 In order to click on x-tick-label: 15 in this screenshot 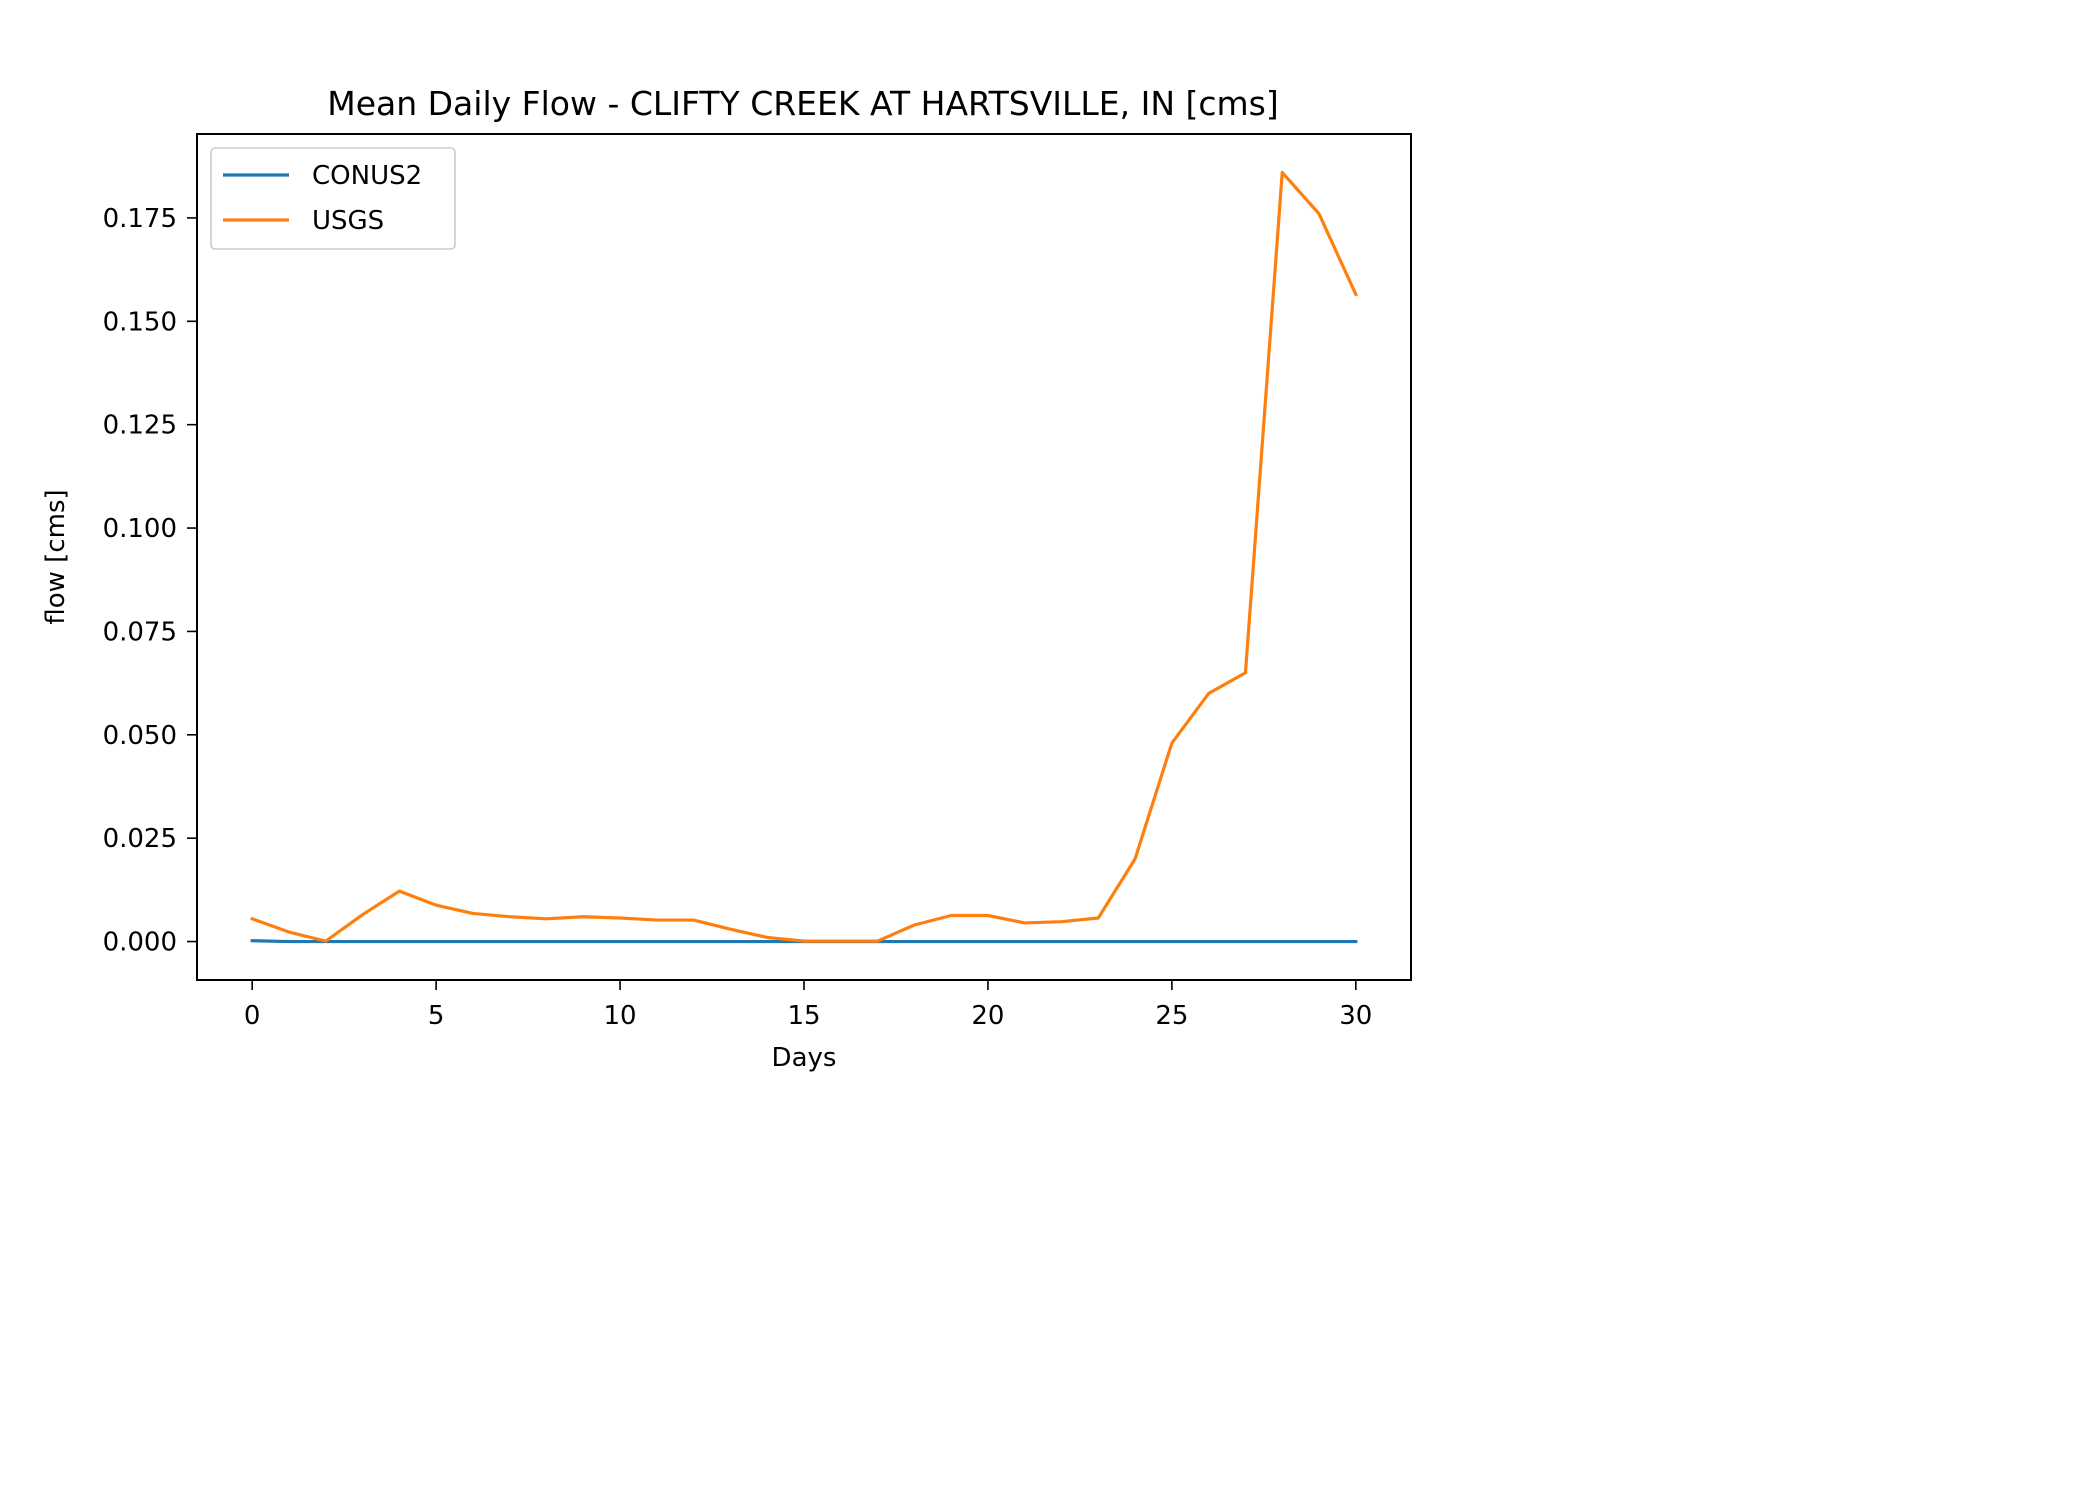, I will do `click(803, 1016)`.